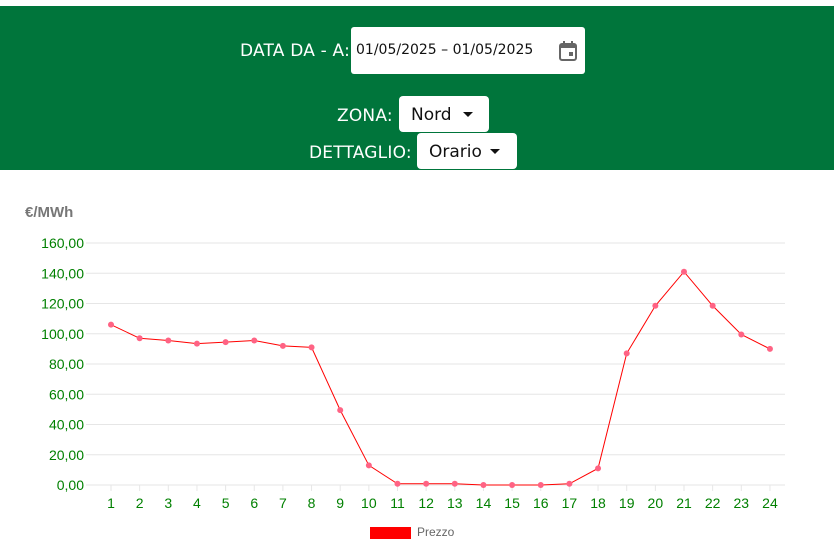  Describe the element at coordinates (598, 503) in the screenshot. I see `x-tick-label: 18` at that location.